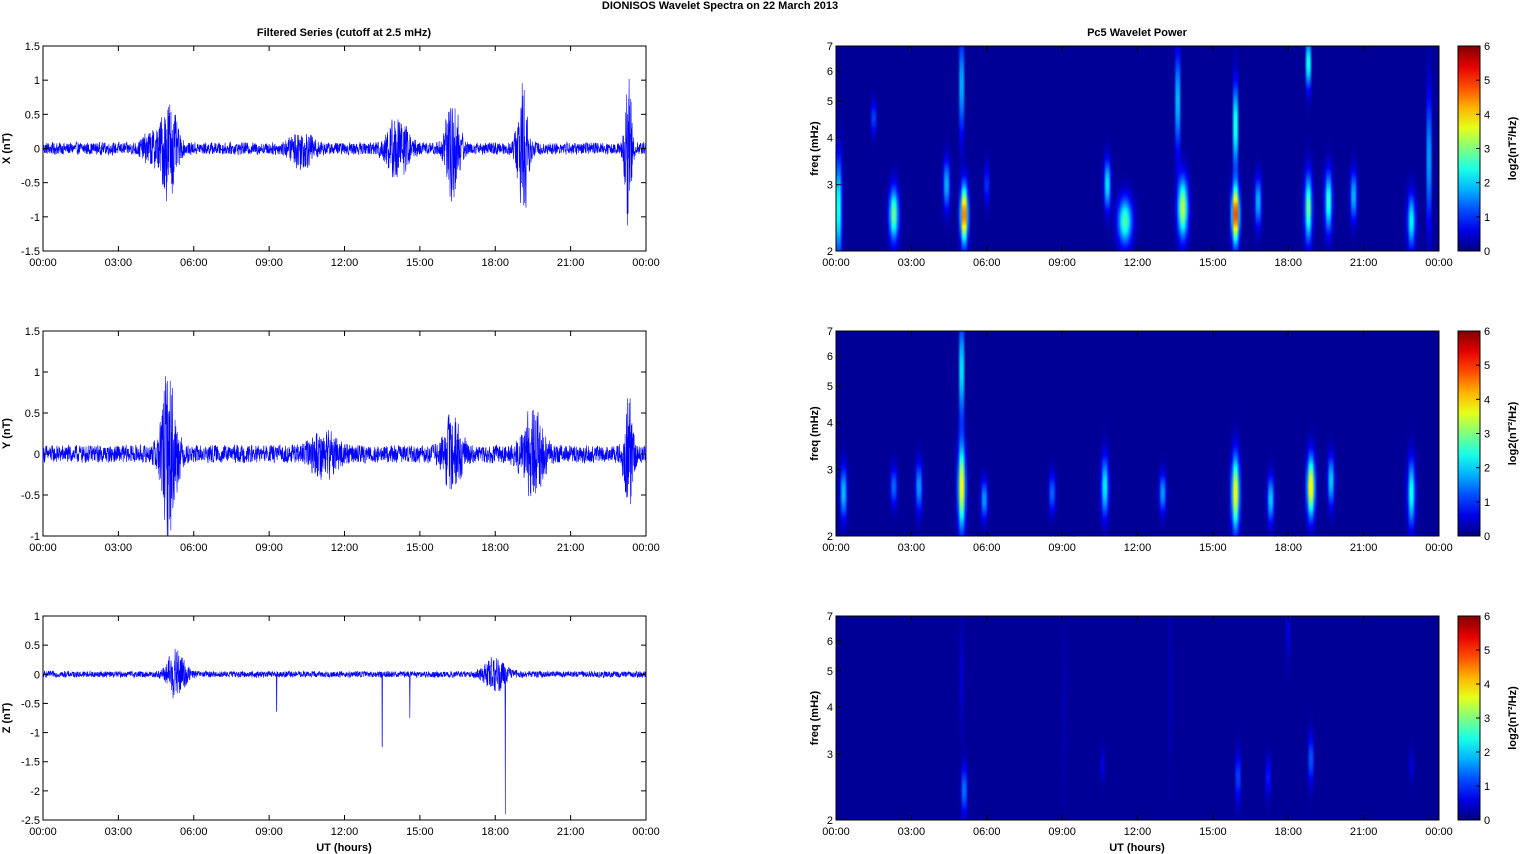 The image size is (1521, 854). Describe the element at coordinates (32, 646) in the screenshot. I see `series-z-ytick-label: 0.5` at that location.